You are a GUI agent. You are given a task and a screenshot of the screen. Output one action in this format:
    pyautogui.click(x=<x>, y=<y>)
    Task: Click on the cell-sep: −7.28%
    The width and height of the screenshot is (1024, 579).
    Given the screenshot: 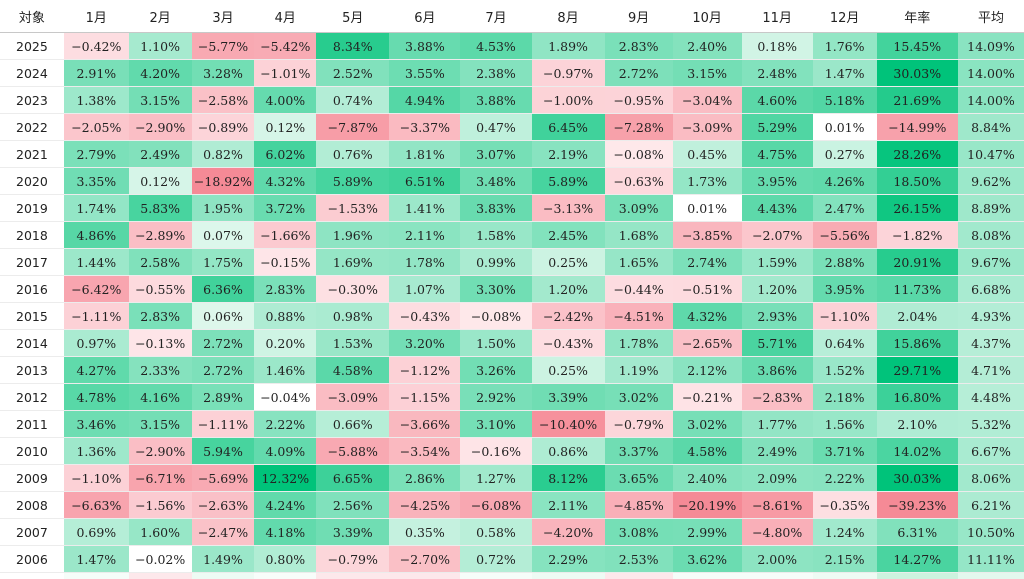 What is the action you would take?
    pyautogui.click(x=639, y=127)
    